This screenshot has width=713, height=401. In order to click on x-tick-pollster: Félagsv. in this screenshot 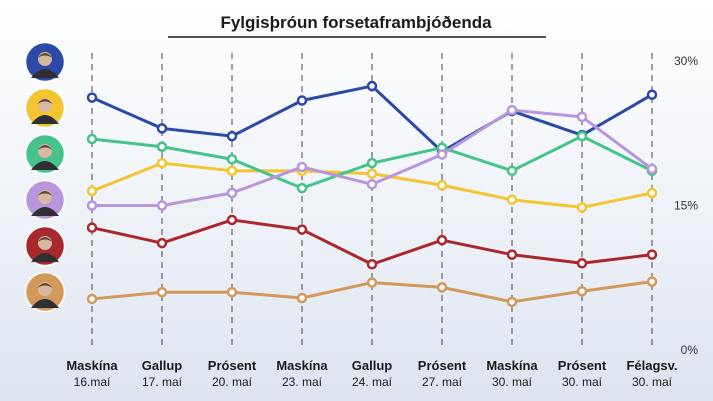, I will do `click(651, 365)`.